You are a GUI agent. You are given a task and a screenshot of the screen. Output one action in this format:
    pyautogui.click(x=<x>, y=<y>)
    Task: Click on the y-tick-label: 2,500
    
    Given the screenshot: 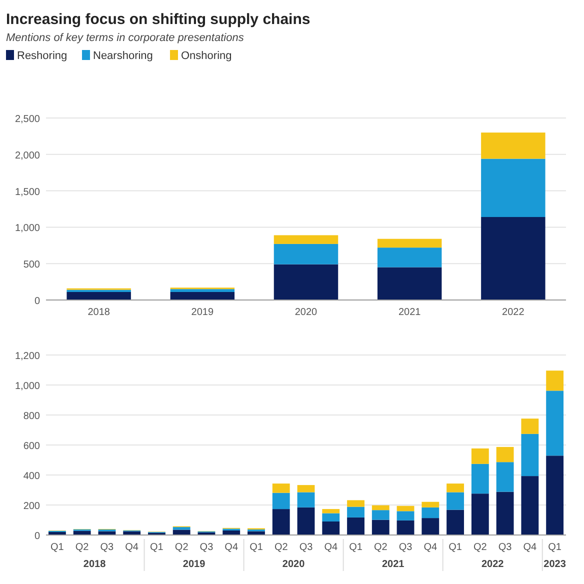 What is the action you would take?
    pyautogui.click(x=27, y=119)
    